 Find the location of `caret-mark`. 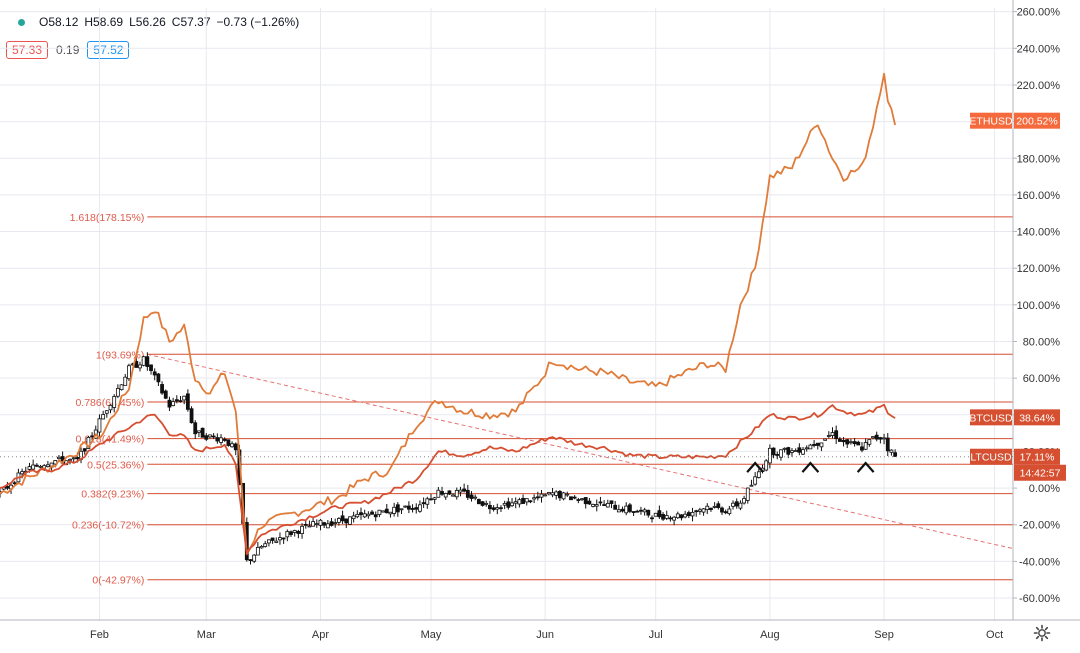

caret-mark is located at coordinates (755, 467).